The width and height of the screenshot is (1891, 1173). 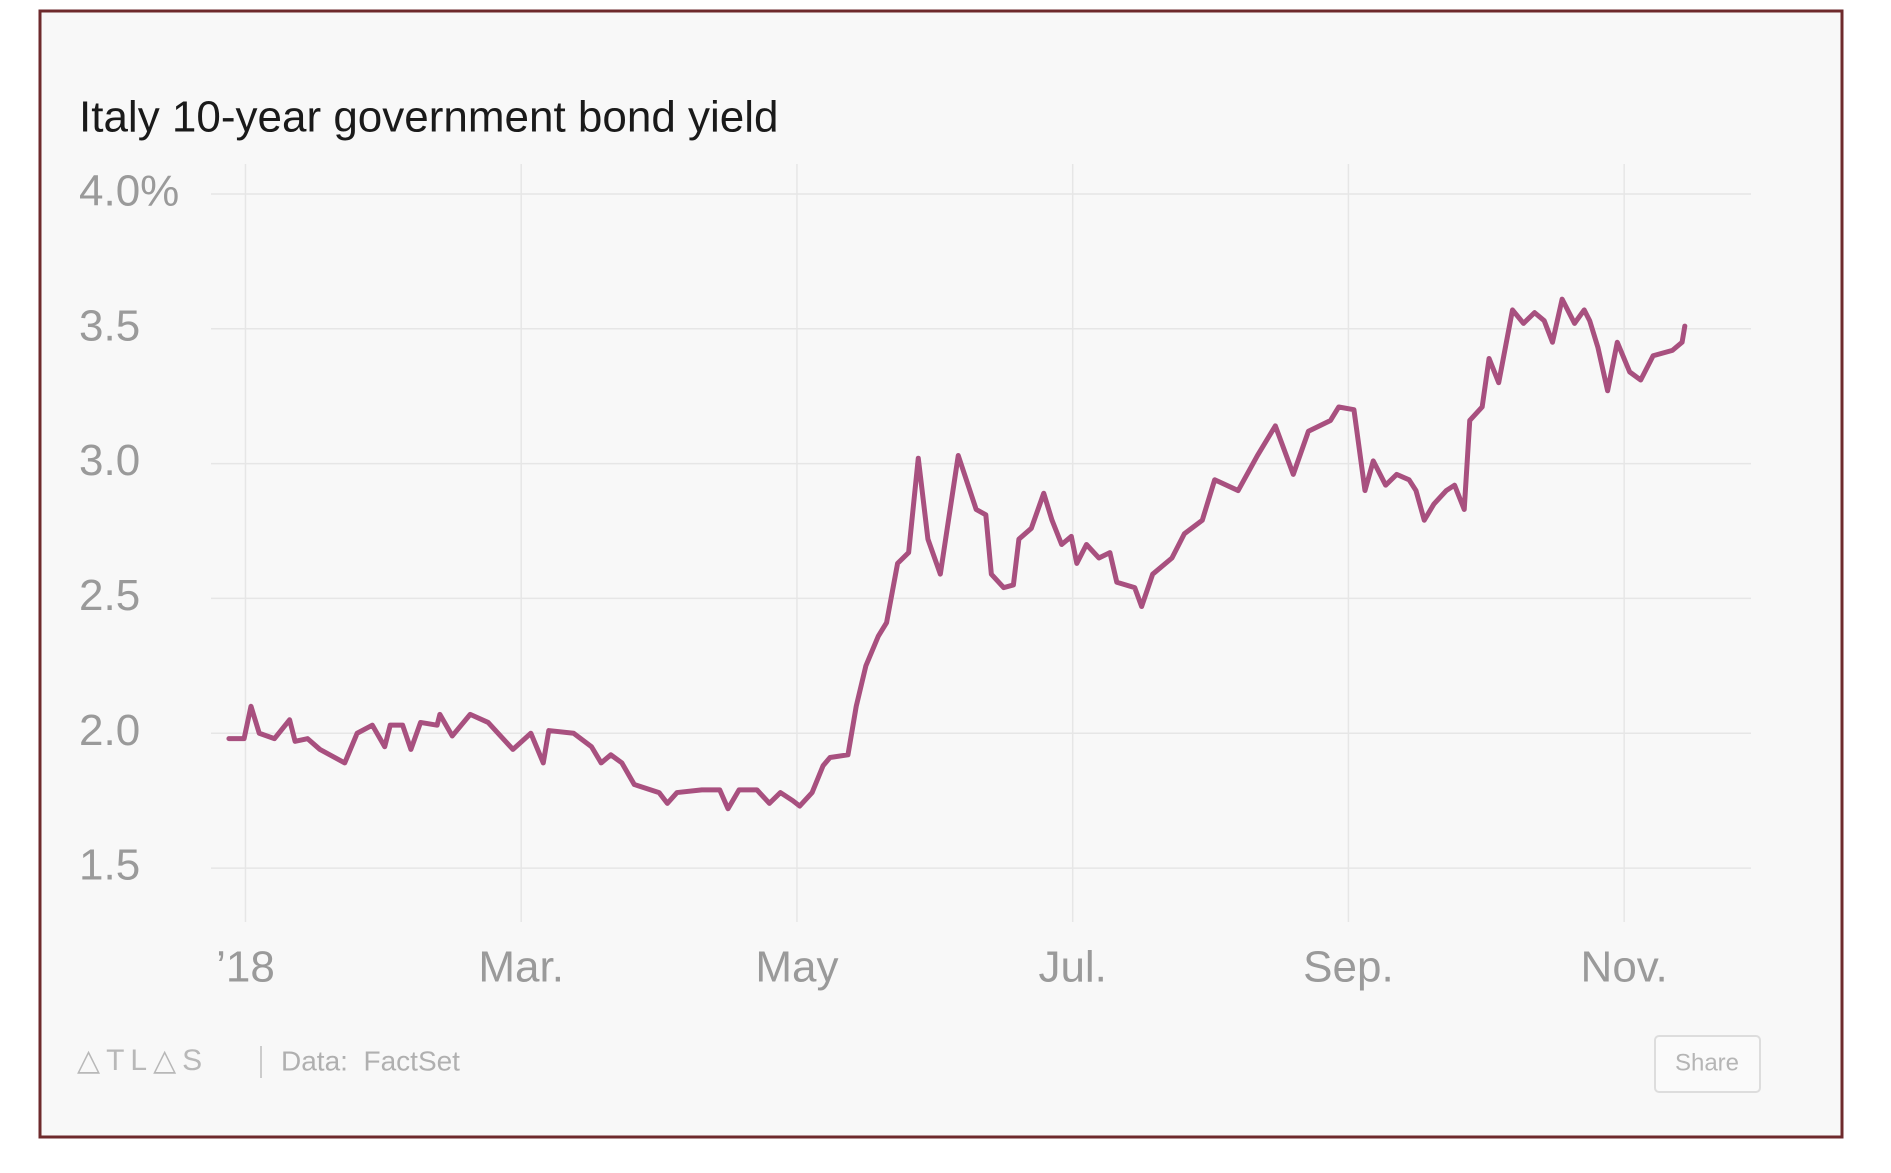 I want to click on share-label: Share, so click(x=1707, y=1062).